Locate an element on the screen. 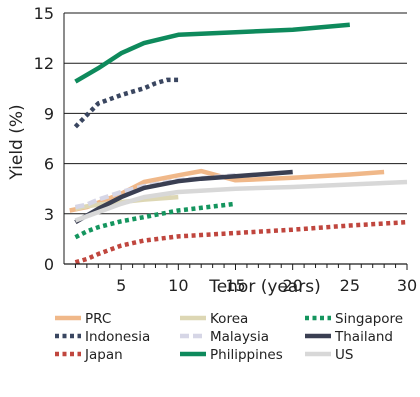 The image size is (420, 397). x-tick-label: 20 is located at coordinates (292, 285).